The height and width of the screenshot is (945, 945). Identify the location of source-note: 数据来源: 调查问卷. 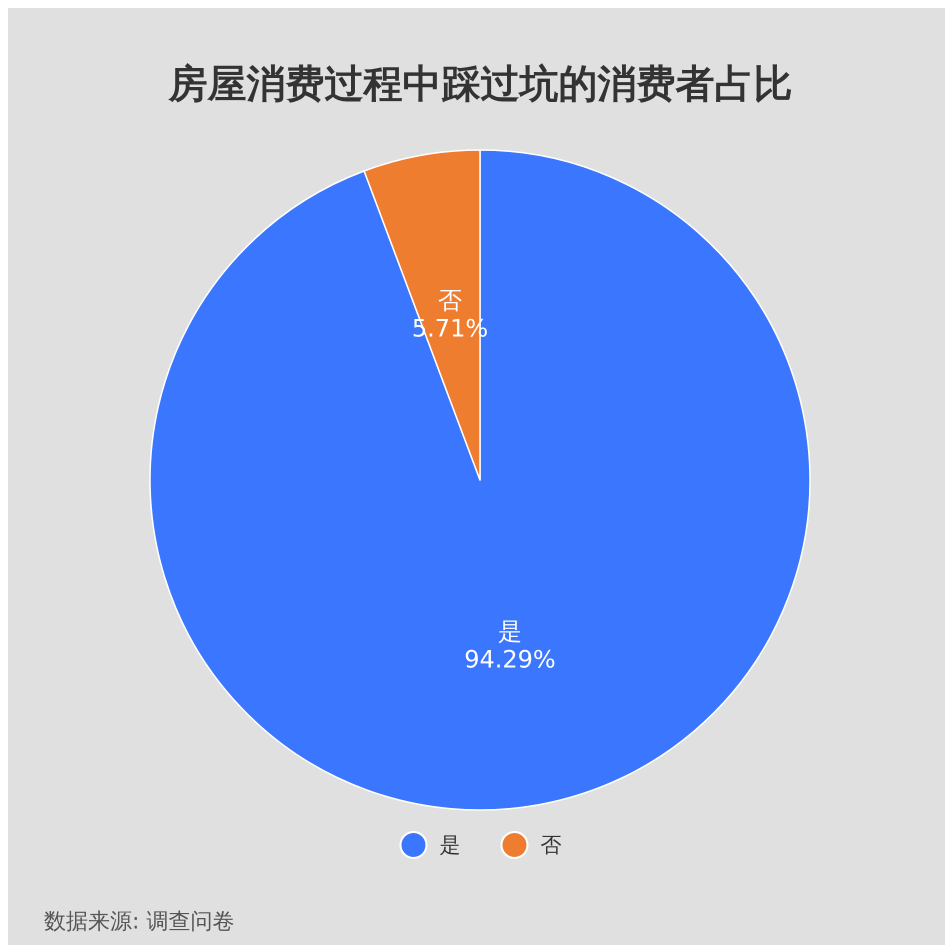
(139, 922).